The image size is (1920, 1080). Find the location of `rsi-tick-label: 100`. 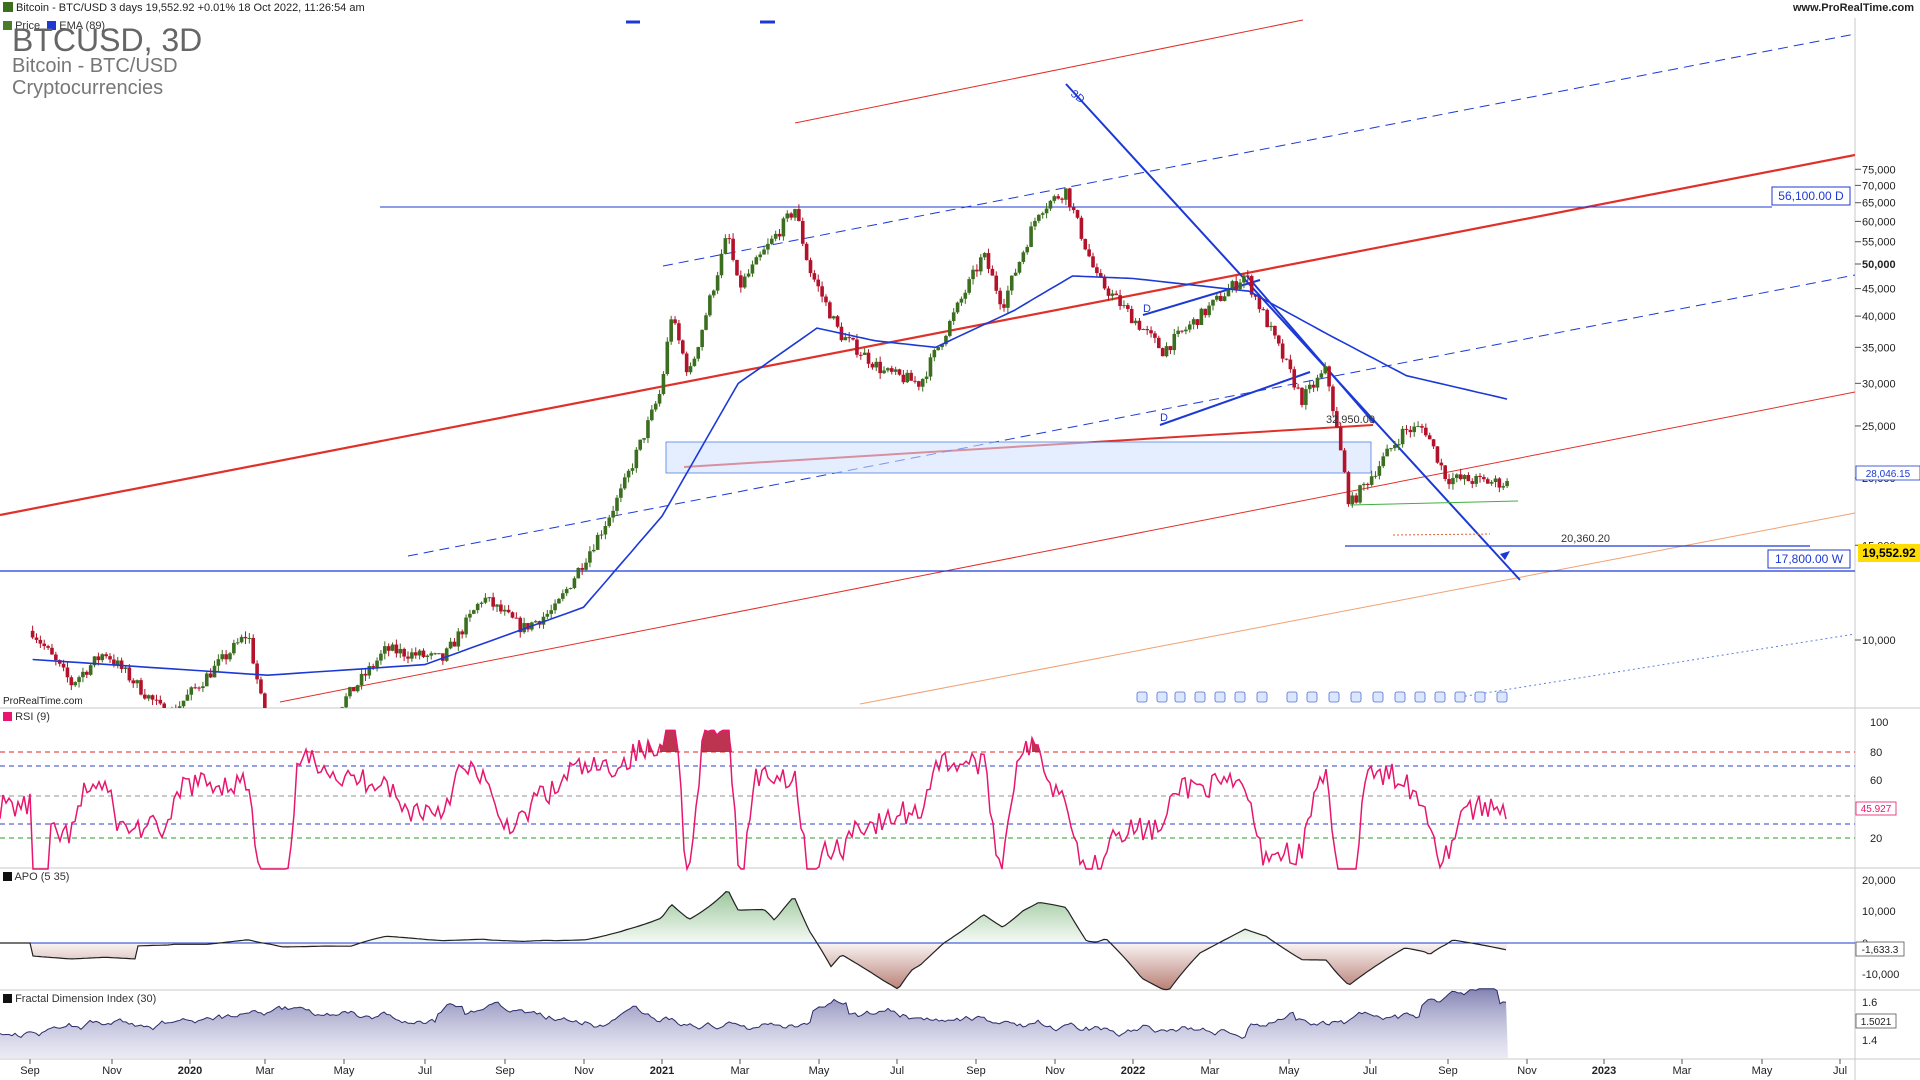

rsi-tick-label: 100 is located at coordinates (1879, 723).